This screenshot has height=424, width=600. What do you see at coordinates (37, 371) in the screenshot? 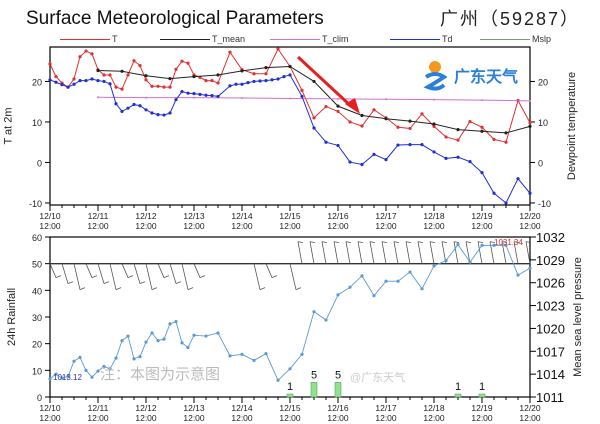
I see `y-tick-label: 10` at bounding box center [37, 371].